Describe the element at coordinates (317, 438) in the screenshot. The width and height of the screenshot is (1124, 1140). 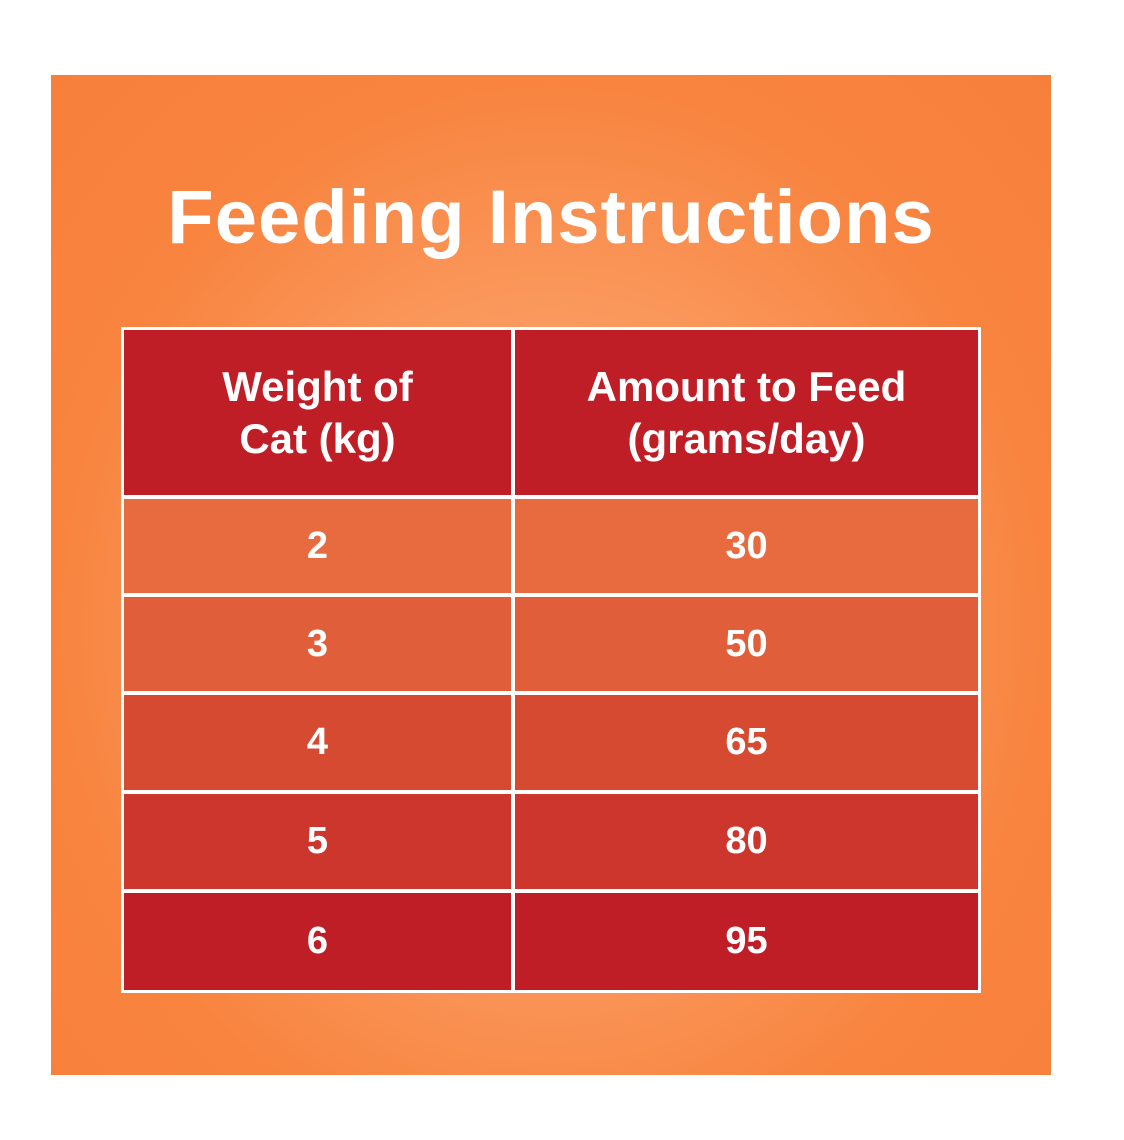
I see `header-weight-line2: Cat (kg)` at that location.